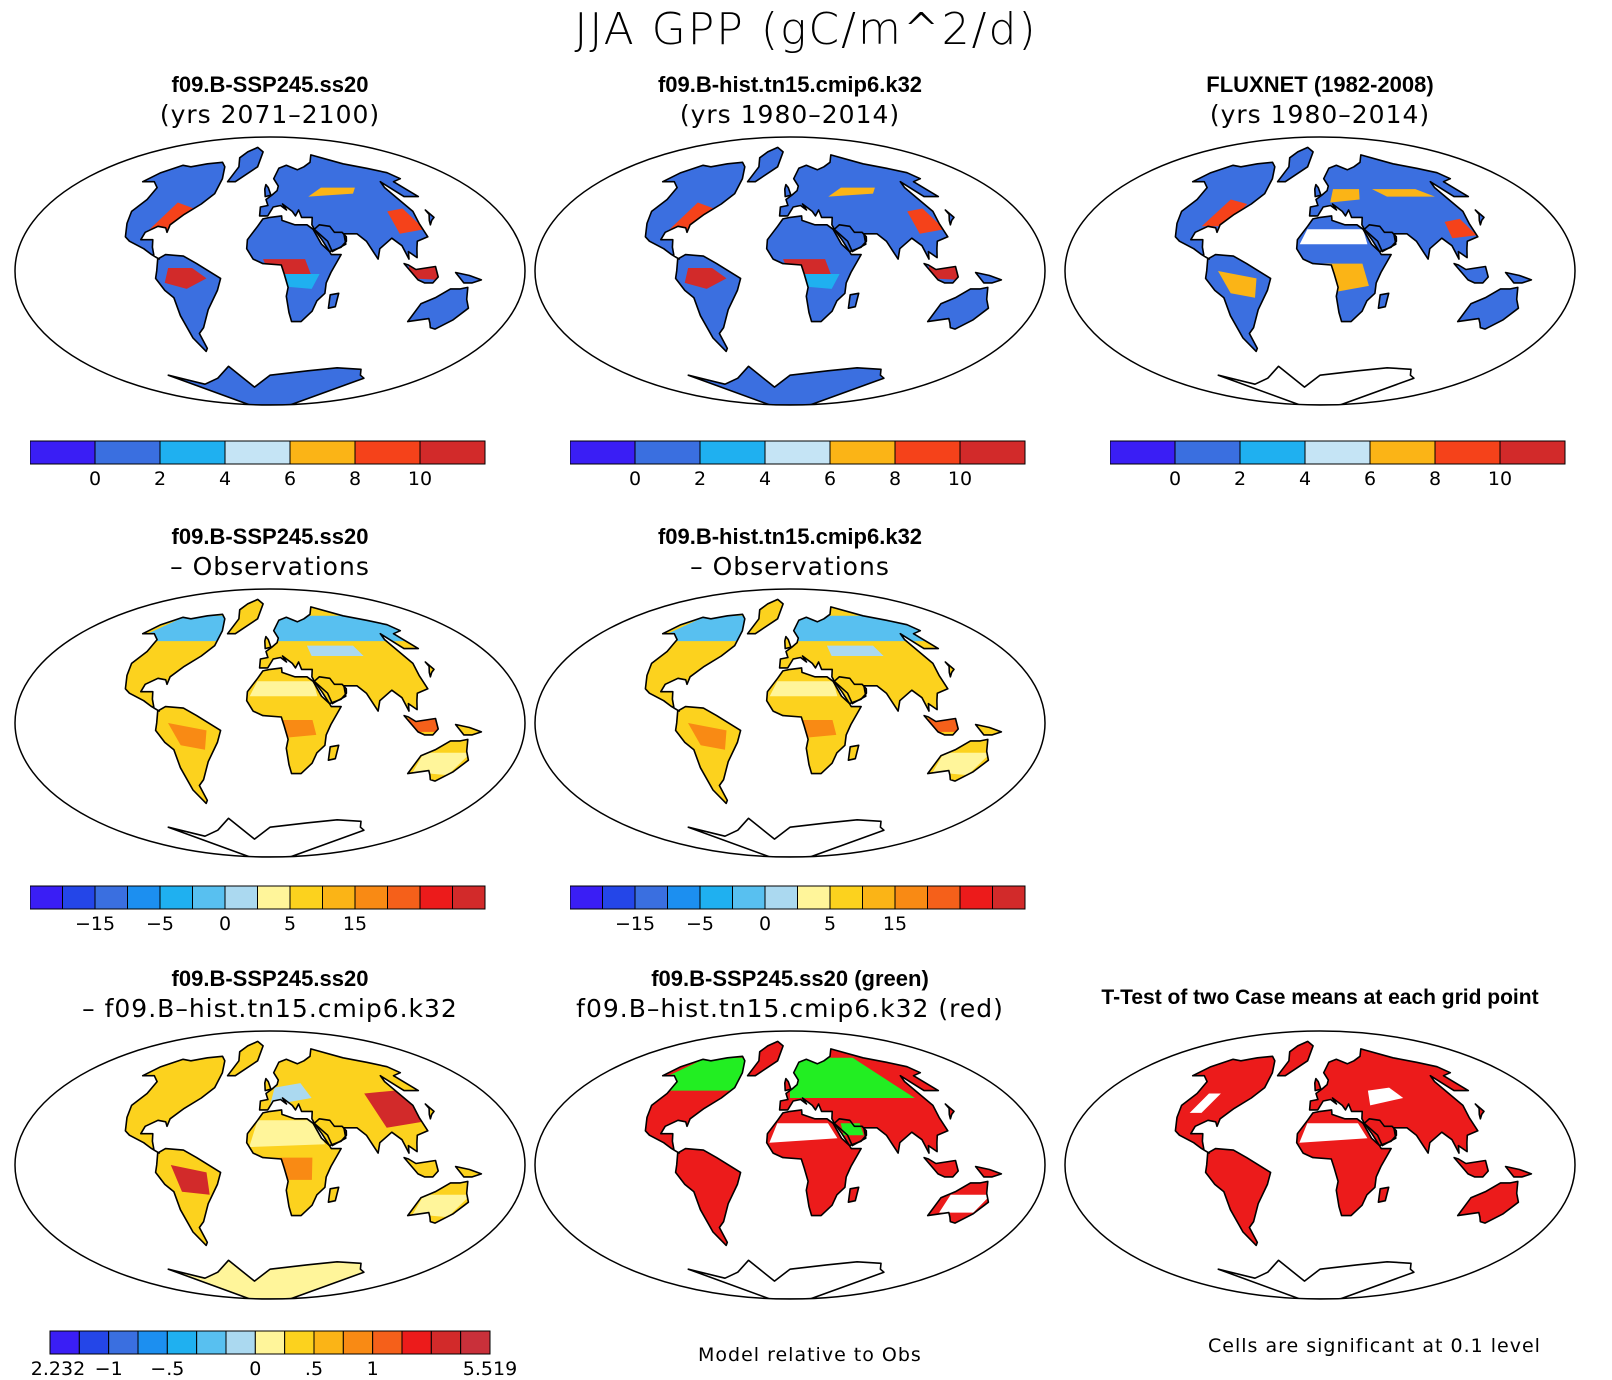 The width and height of the screenshot is (1612, 1380). Describe the element at coordinates (790, 114) in the screenshot. I see `panel-subtitle: (yrs 1980–2014)` at that location.